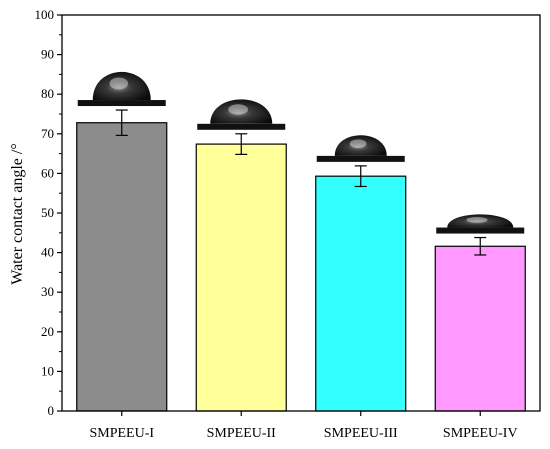 The width and height of the screenshot is (550, 449). What do you see at coordinates (47, 212) in the screenshot?
I see `y-tick-label: 50` at bounding box center [47, 212].